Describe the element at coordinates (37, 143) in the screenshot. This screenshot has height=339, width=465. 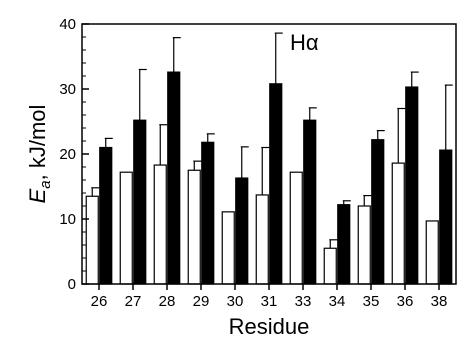
I see `y-axis-label-units: , kJ/mol` at that location.